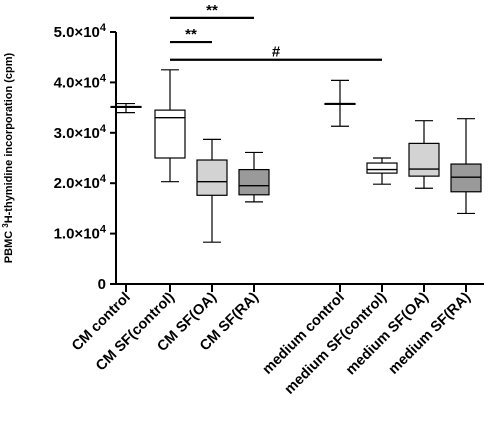 The height and width of the screenshot is (424, 490). What do you see at coordinates (80, 81) in the screenshot?
I see `y-tick-label: 4.0×10⁴` at bounding box center [80, 81].